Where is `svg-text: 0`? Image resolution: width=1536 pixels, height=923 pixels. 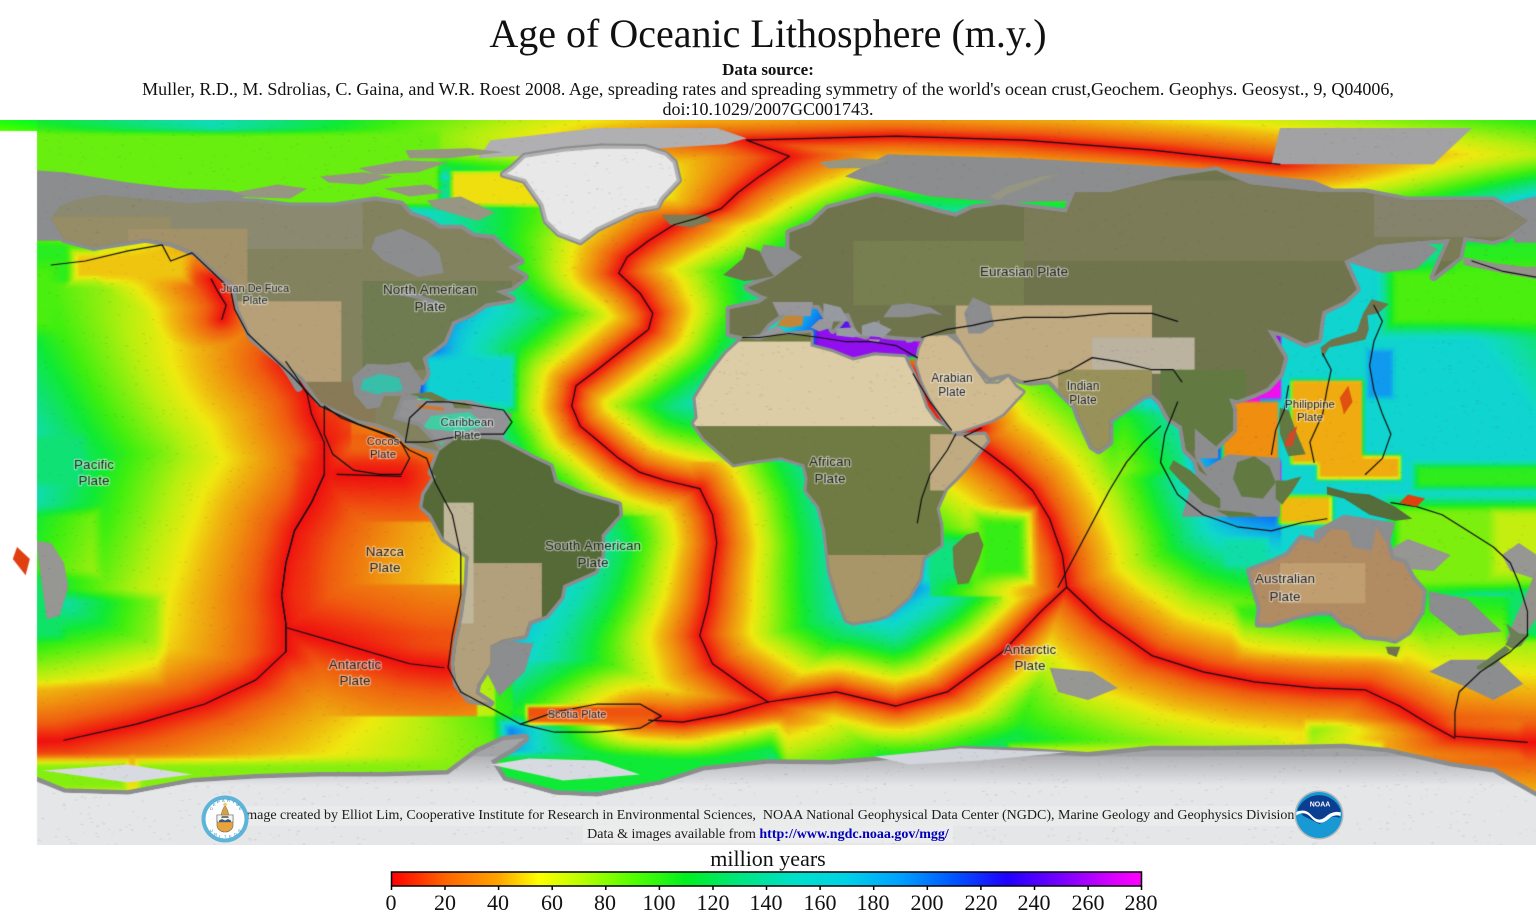 svg-text: 0 is located at coordinates (391, 902).